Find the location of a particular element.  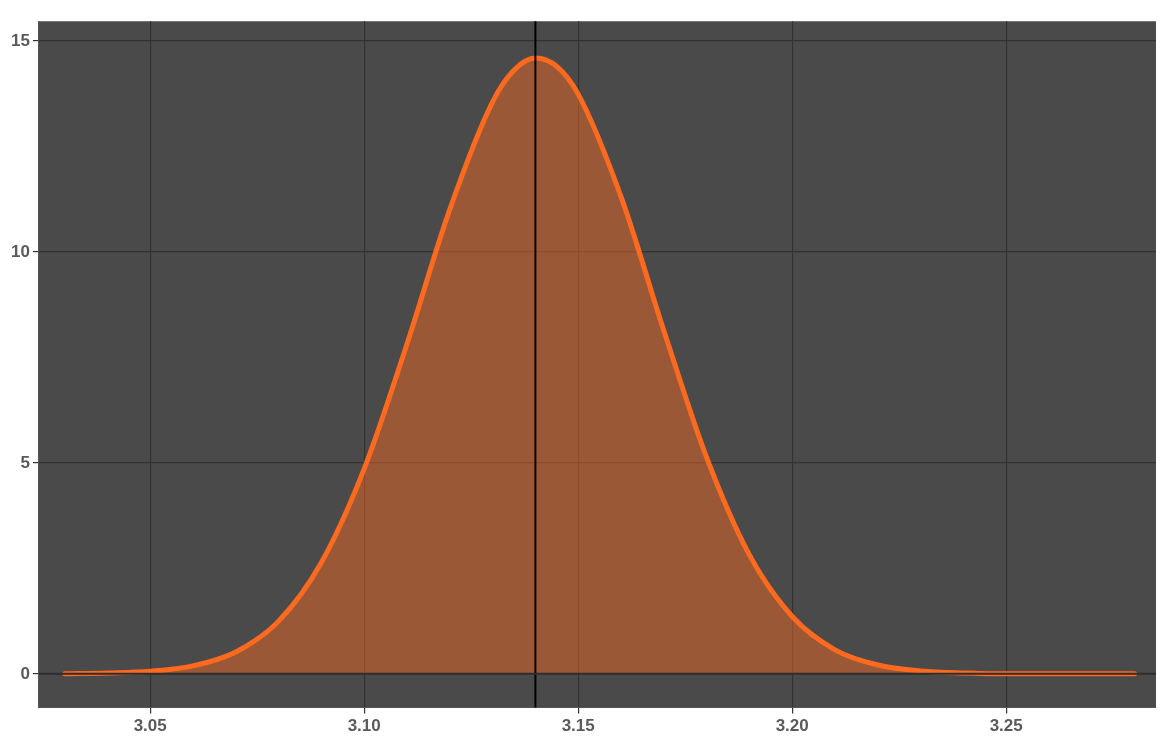

y-tick-label: 5 is located at coordinates (25, 462).